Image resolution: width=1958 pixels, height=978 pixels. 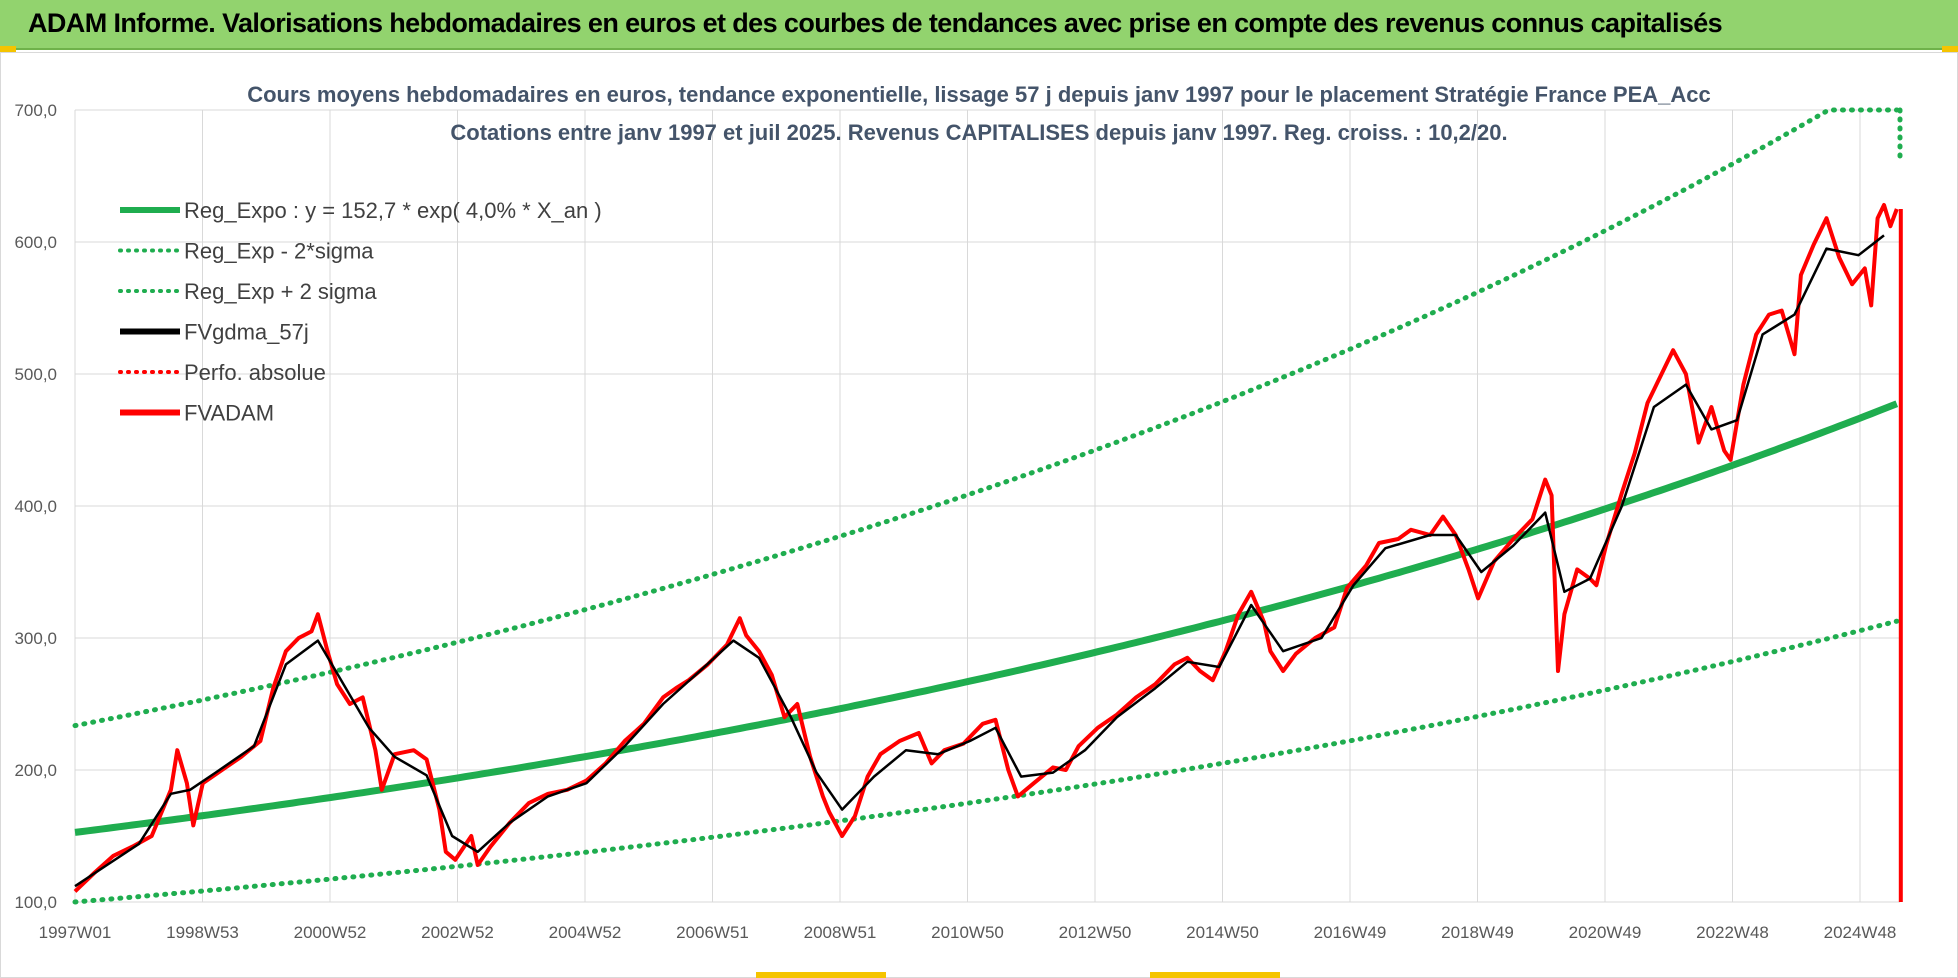 I want to click on y-tick-label: 400,0, so click(x=35, y=506).